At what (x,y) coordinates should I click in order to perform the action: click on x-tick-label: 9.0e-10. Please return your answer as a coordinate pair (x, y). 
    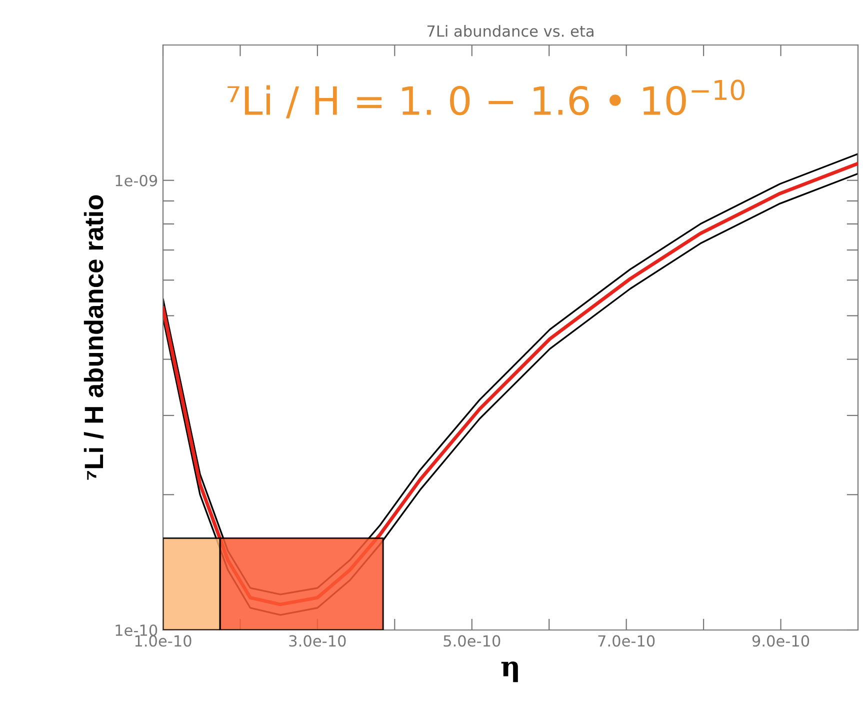
    Looking at the image, I should click on (781, 641).